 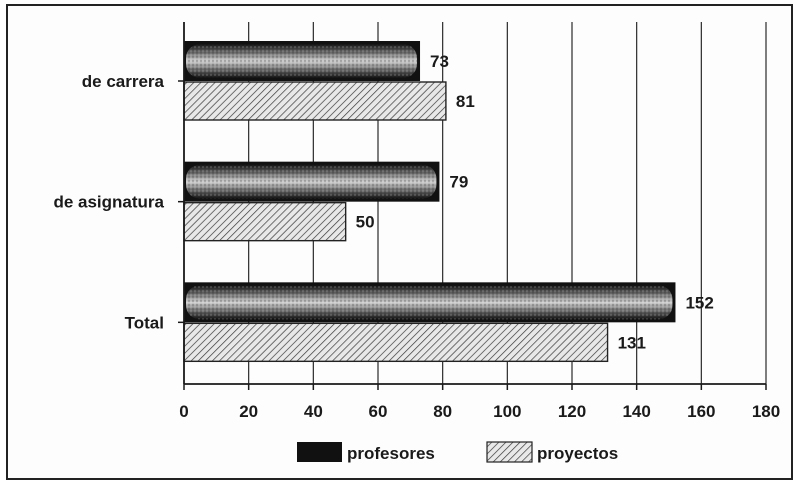 I want to click on data-label: 152, so click(x=699, y=302).